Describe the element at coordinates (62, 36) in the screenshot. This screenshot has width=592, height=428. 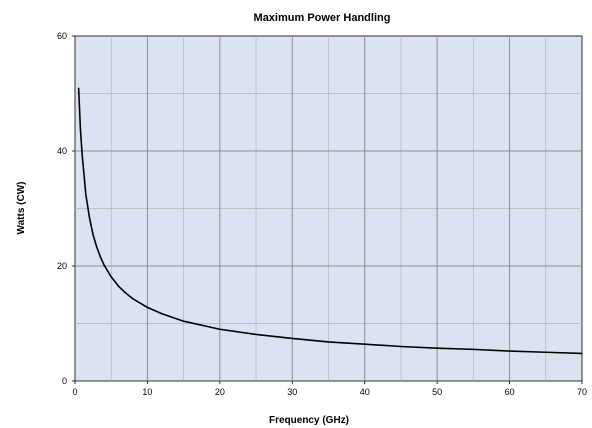
I see `y-tick-label: 60` at that location.